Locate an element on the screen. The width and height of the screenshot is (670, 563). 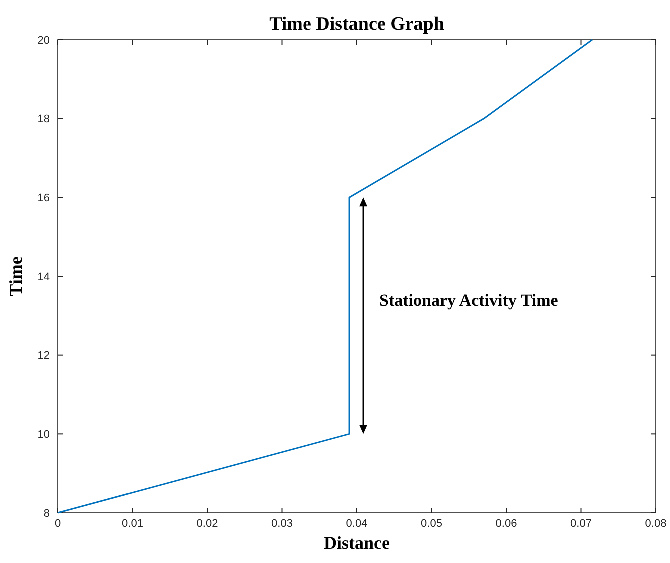
chart-title: Time Distance Graph is located at coordinates (357, 24).